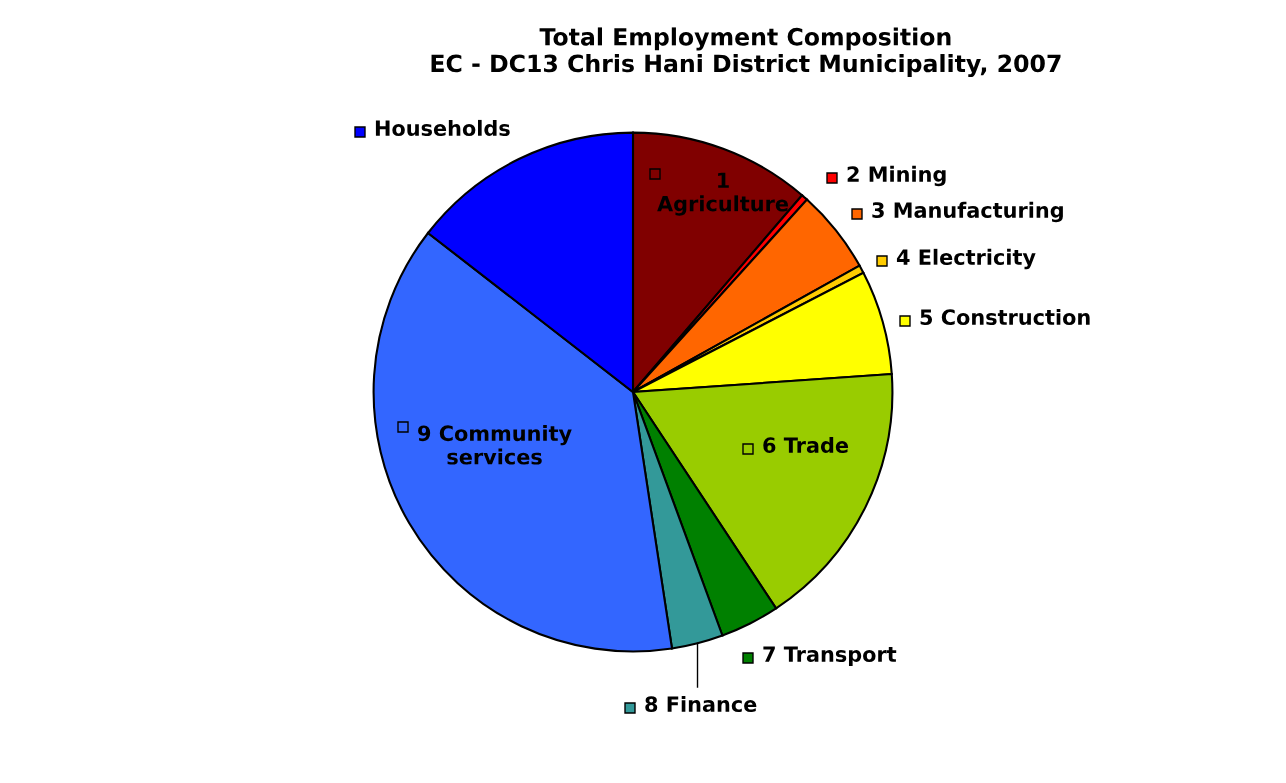  I want to click on legend-label: 8 Finance, so click(701, 704).